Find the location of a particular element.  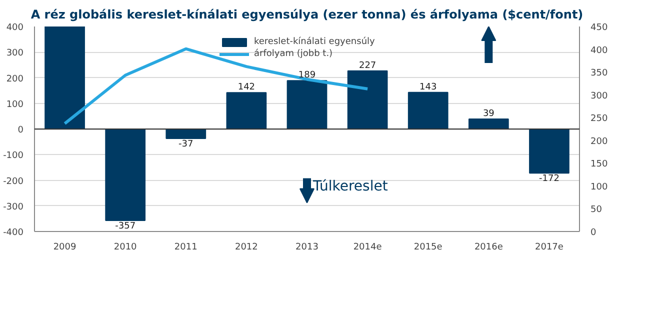

y-tick-label: 400 is located at coordinates (15, 28).